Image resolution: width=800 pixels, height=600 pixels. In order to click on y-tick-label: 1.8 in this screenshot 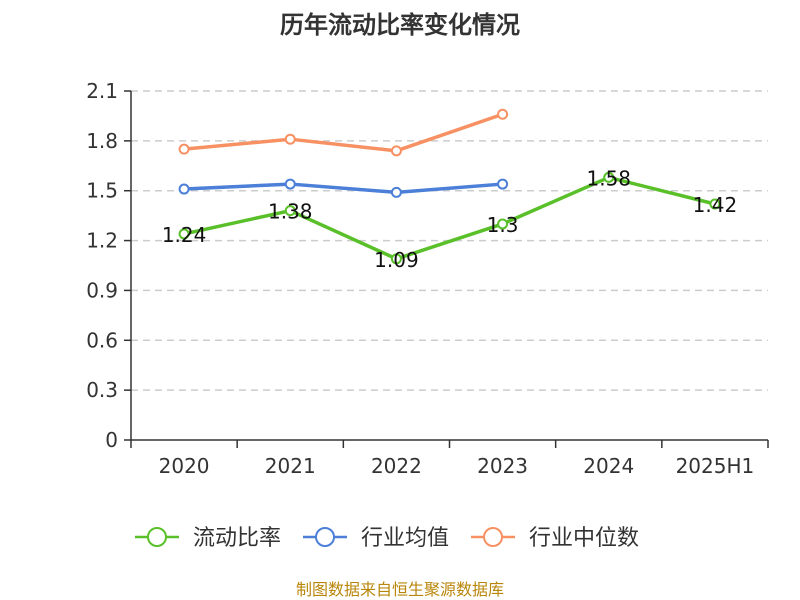, I will do `click(102, 141)`.